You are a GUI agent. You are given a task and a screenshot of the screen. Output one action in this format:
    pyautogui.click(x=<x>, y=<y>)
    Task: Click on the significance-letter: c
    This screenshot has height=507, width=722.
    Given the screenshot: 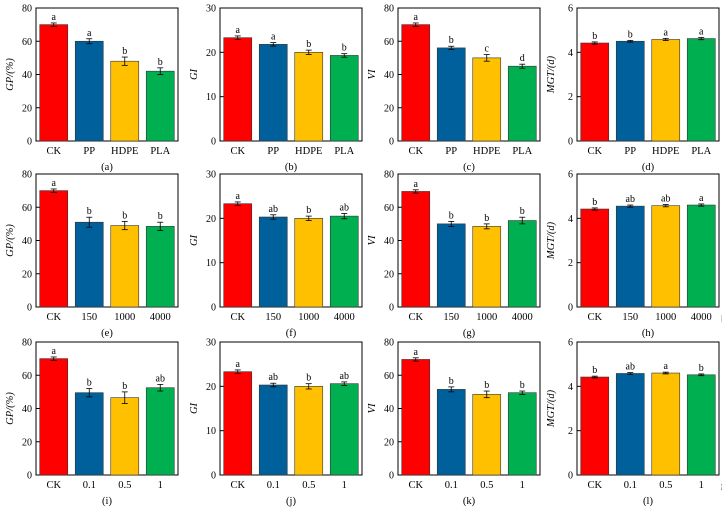 What is the action you would take?
    pyautogui.click(x=487, y=49)
    